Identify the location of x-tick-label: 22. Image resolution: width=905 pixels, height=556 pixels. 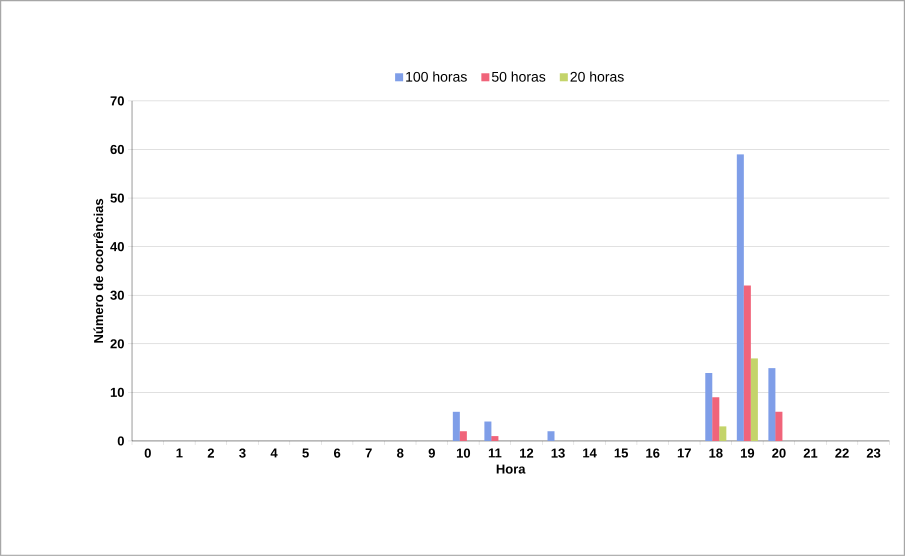
(842, 453).